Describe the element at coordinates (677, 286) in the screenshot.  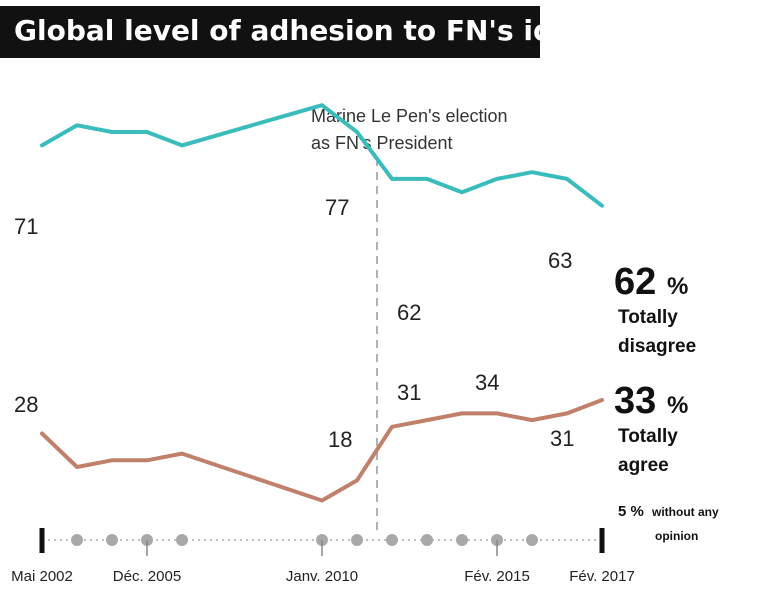
I see `disagree-end-unit: %` at that location.